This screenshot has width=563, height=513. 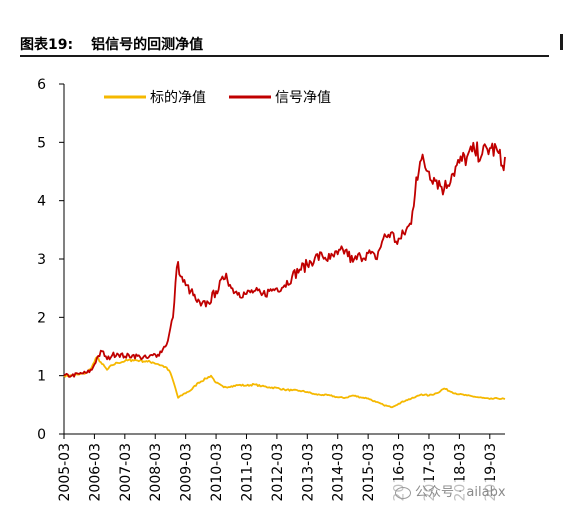 What do you see at coordinates (147, 45) in the screenshot?
I see `figure-title-text: 铝信号的回测净值` at bounding box center [147, 45].